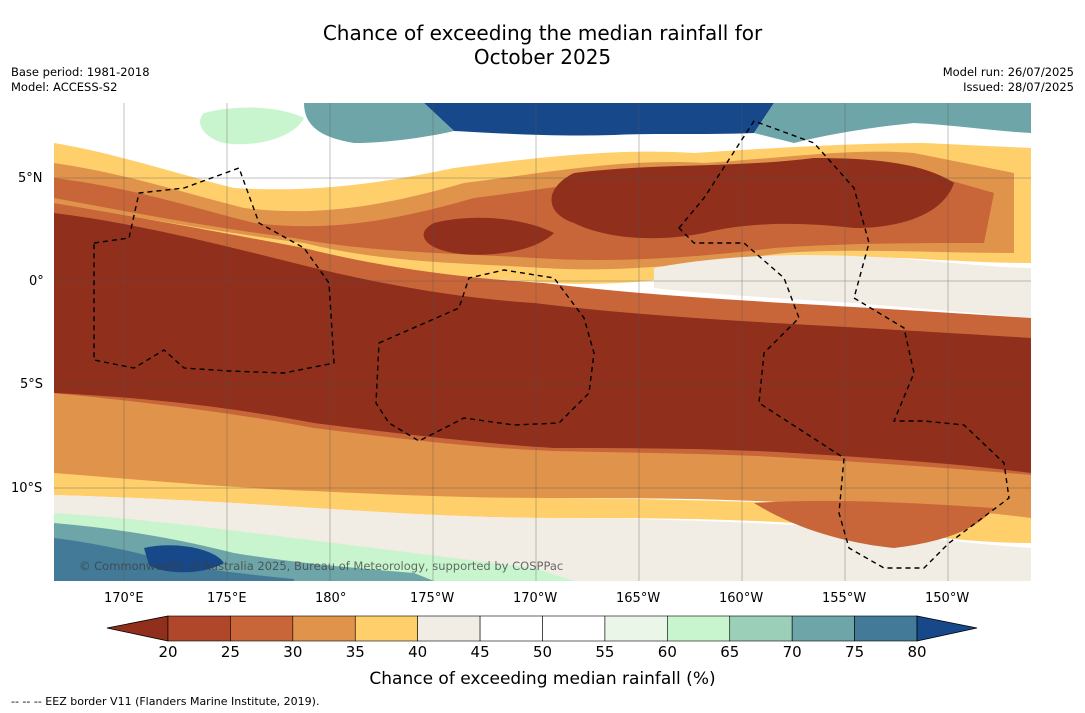 This screenshot has height=713, width=1085. I want to click on x-tick-170w: 170°W, so click(535, 598).